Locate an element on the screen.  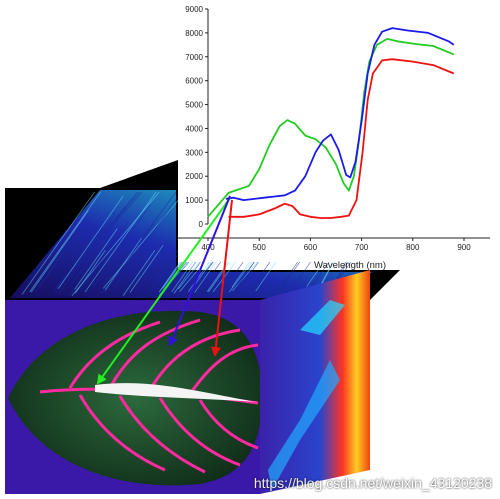
y-tick-label: 5000 is located at coordinates (194, 105).